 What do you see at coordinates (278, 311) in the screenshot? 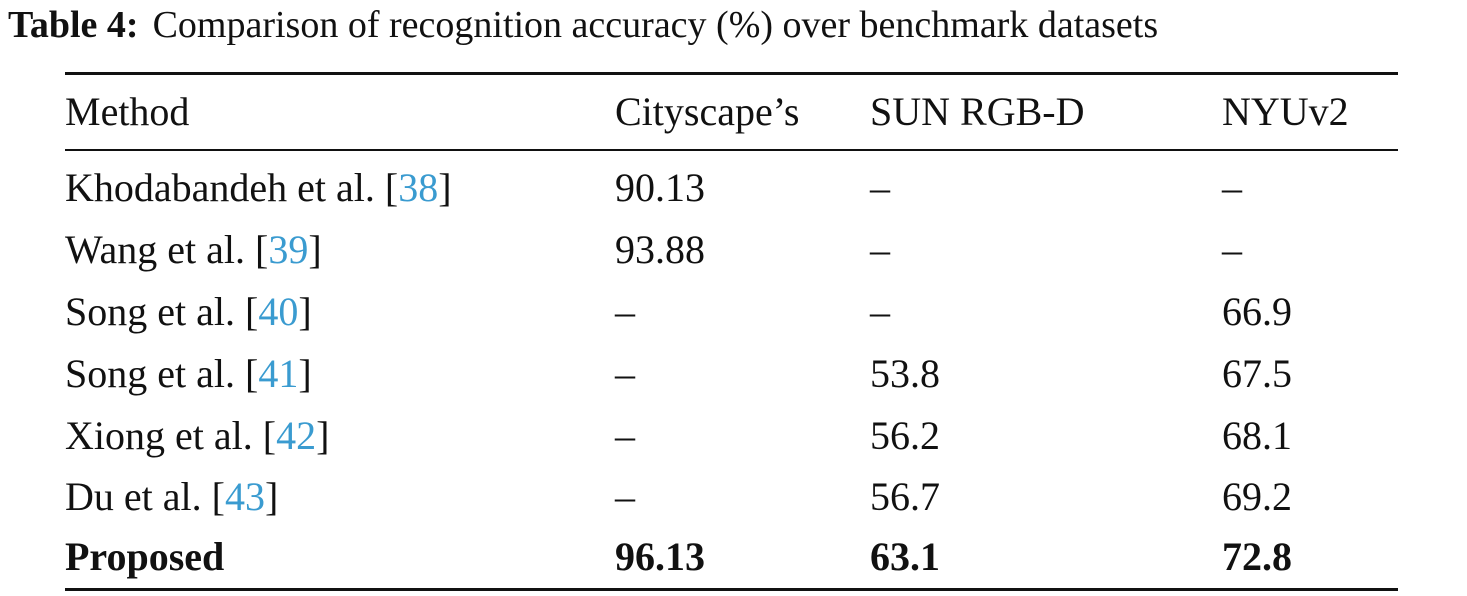
I see `citation: 40` at bounding box center [278, 311].